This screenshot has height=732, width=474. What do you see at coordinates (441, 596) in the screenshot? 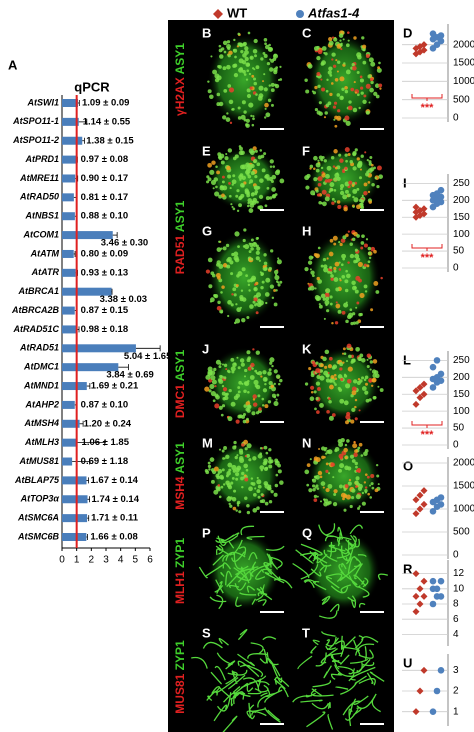
I see `dot-mutant` at bounding box center [441, 596].